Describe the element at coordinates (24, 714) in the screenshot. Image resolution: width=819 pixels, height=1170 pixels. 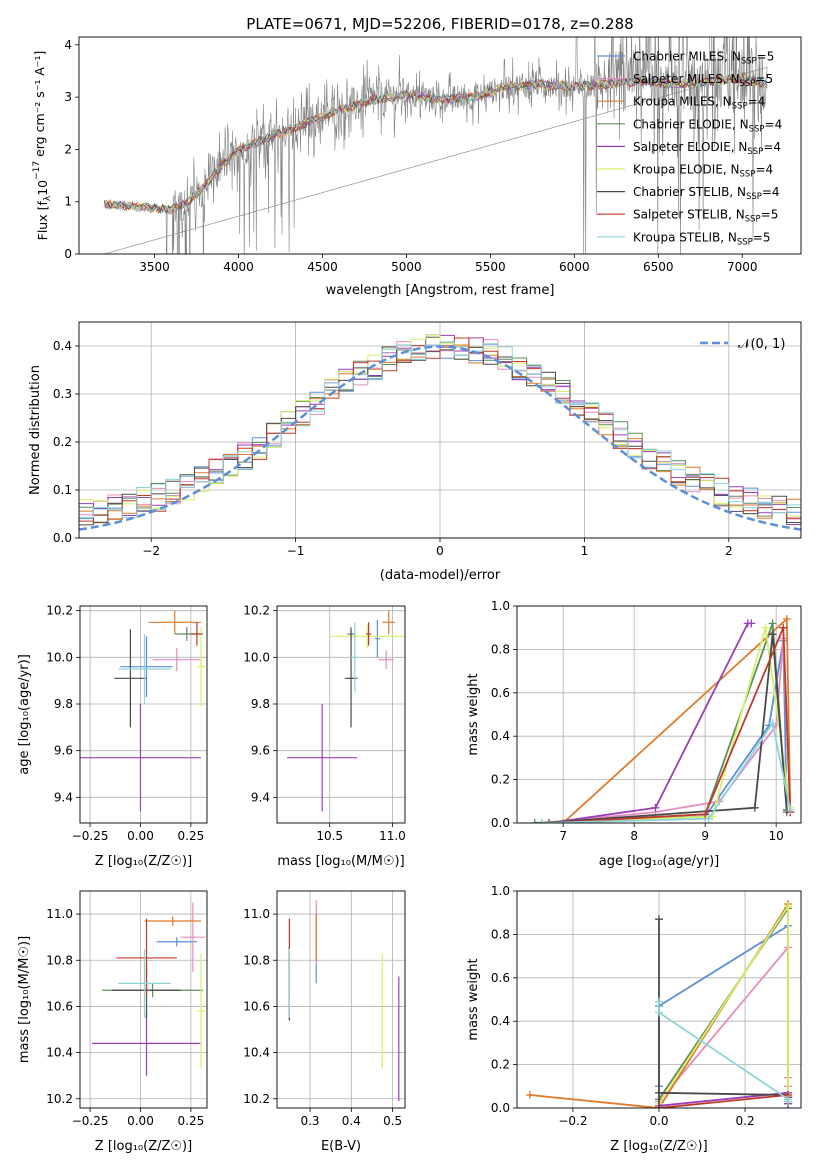
I see `y-axis-label: age [log₁₀(age/yr)]` at that location.